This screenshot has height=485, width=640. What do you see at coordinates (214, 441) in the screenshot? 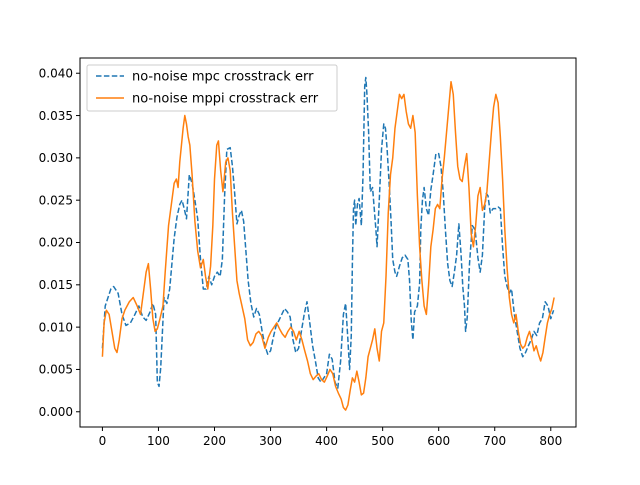
I see `x-tick-label: 200` at bounding box center [214, 441].